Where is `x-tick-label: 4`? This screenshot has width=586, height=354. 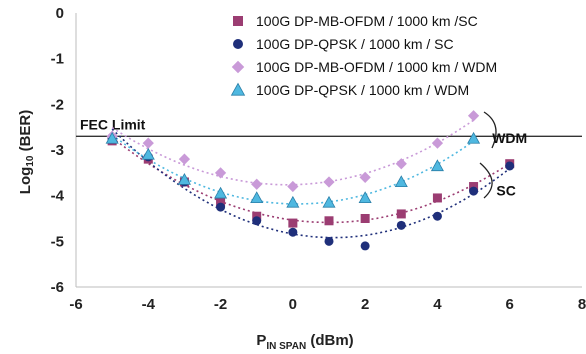
x-tick-label: 4 is located at coordinates (437, 304).